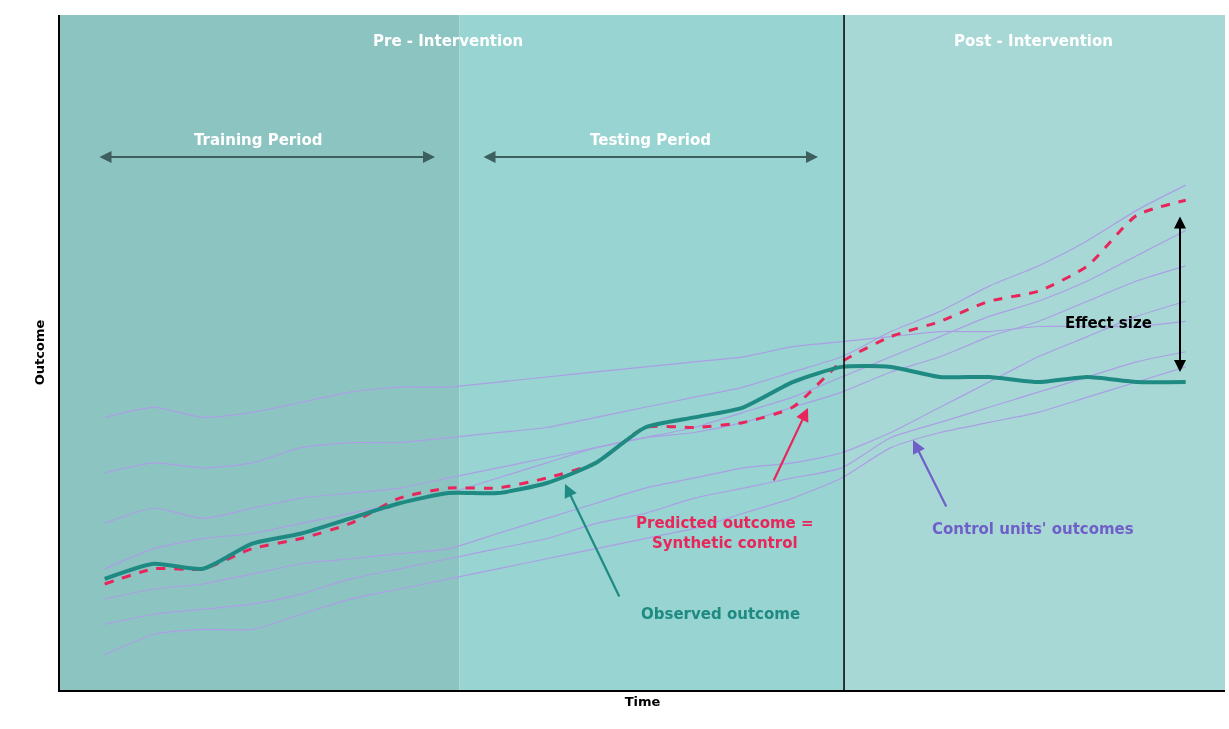 This screenshot has width=1229, height=729. What do you see at coordinates (725, 533) in the screenshot?
I see `annotation: Predicted outcome = Synthetic control` at bounding box center [725, 533].